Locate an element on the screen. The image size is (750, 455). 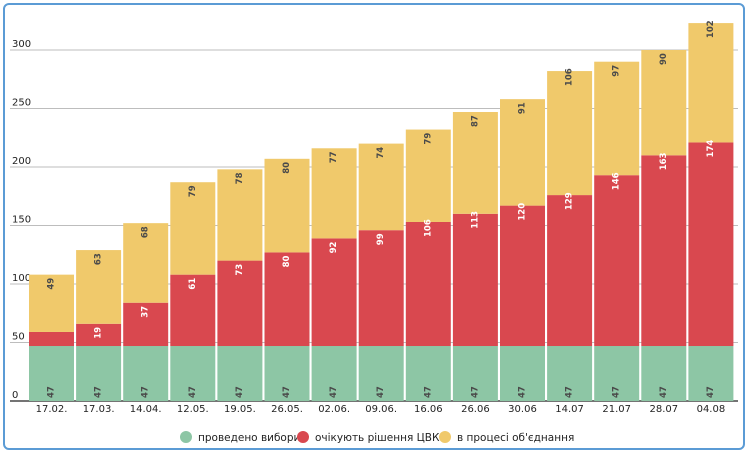
y-tick-label: 50 is located at coordinates (18, 337).